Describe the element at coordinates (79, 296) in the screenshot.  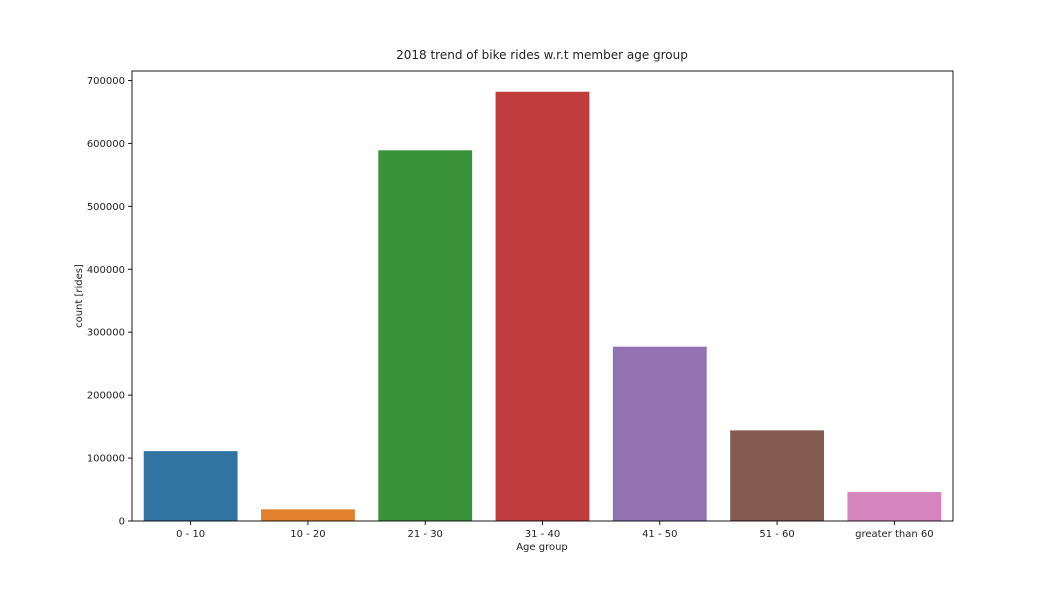
I see `y-axis-label: count [rides]` at that location.